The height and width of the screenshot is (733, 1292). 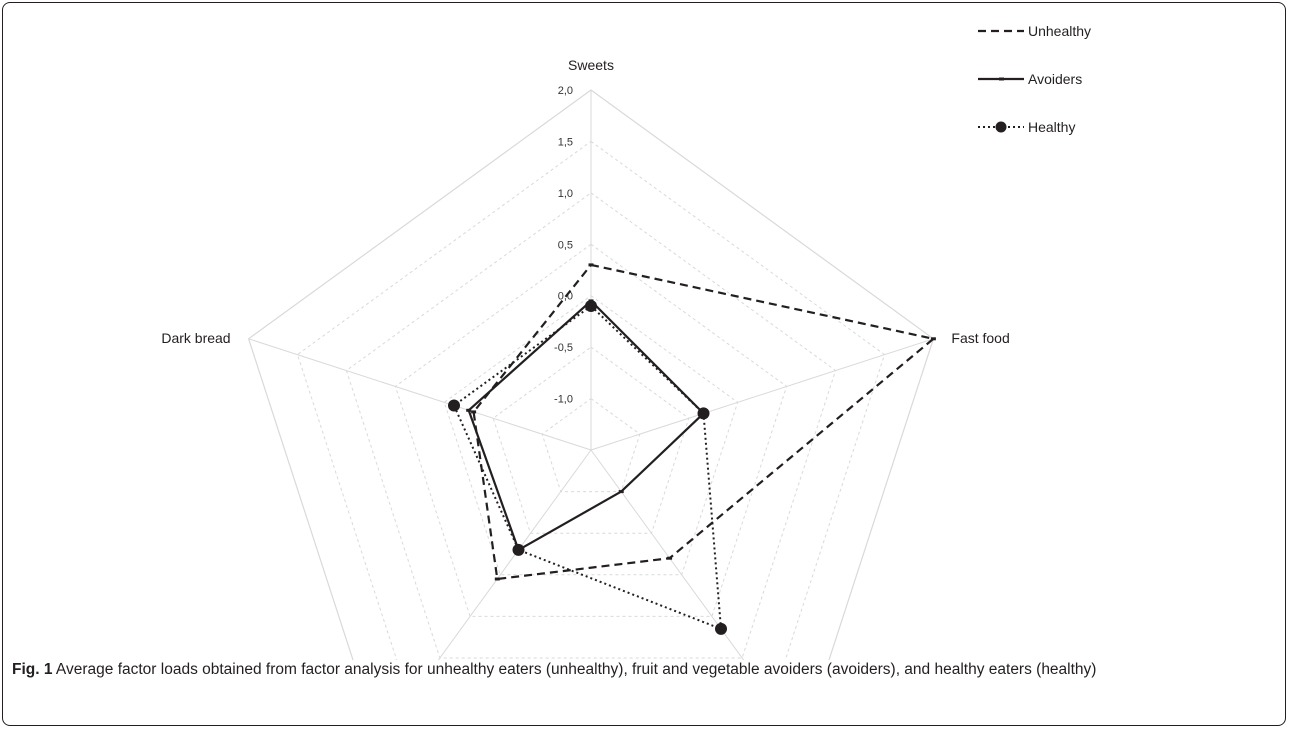 I want to click on tick-label: 1,5, so click(x=565, y=142).